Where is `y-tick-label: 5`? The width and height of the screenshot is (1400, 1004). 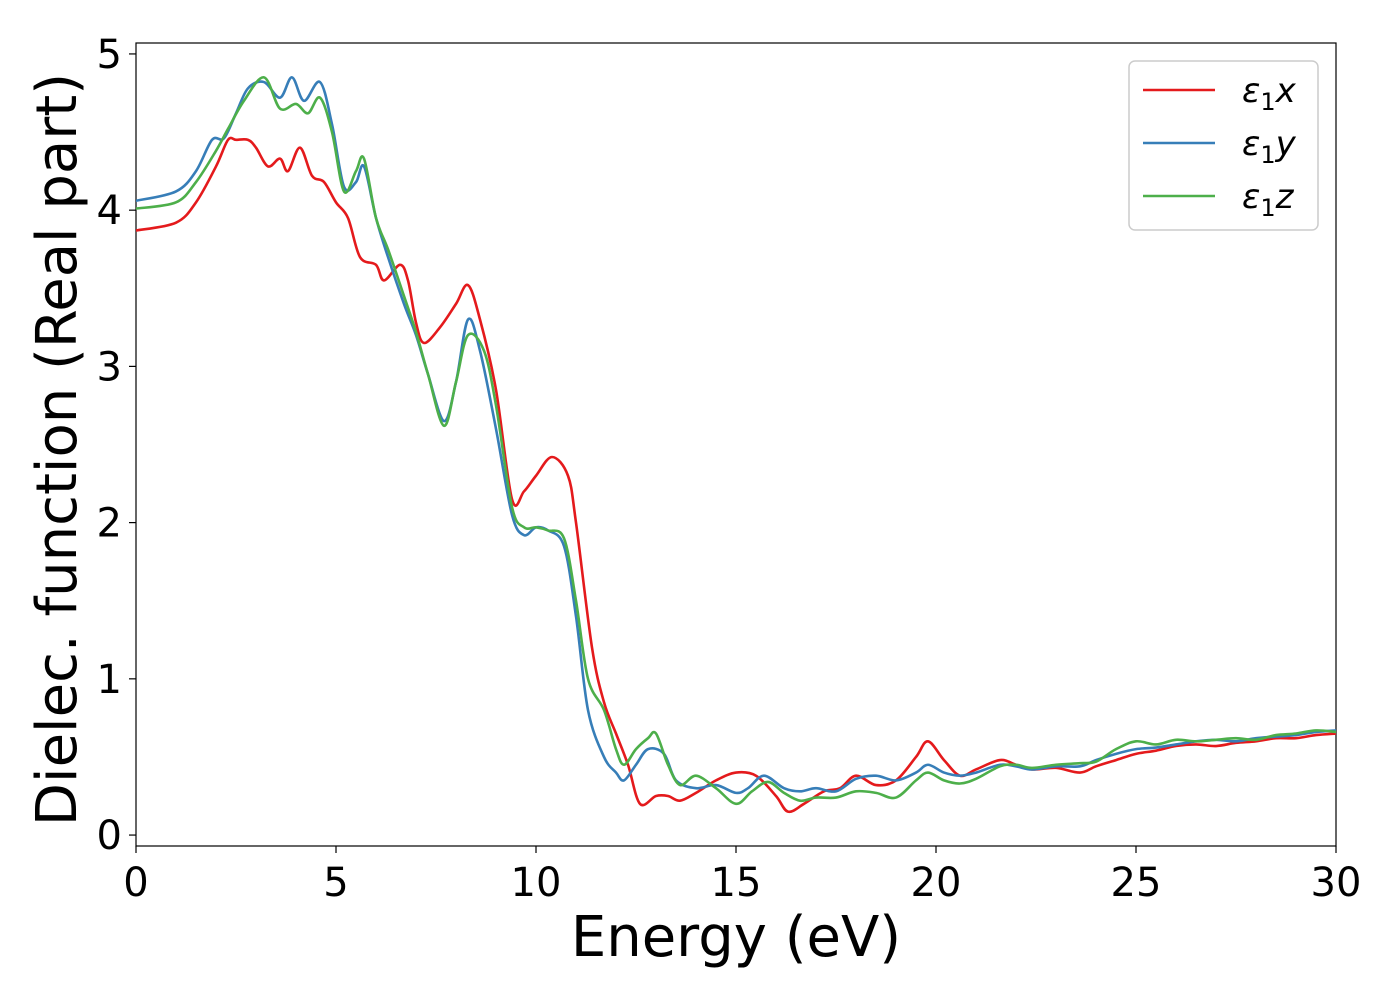
y-tick-label: 5 is located at coordinates (109, 55).